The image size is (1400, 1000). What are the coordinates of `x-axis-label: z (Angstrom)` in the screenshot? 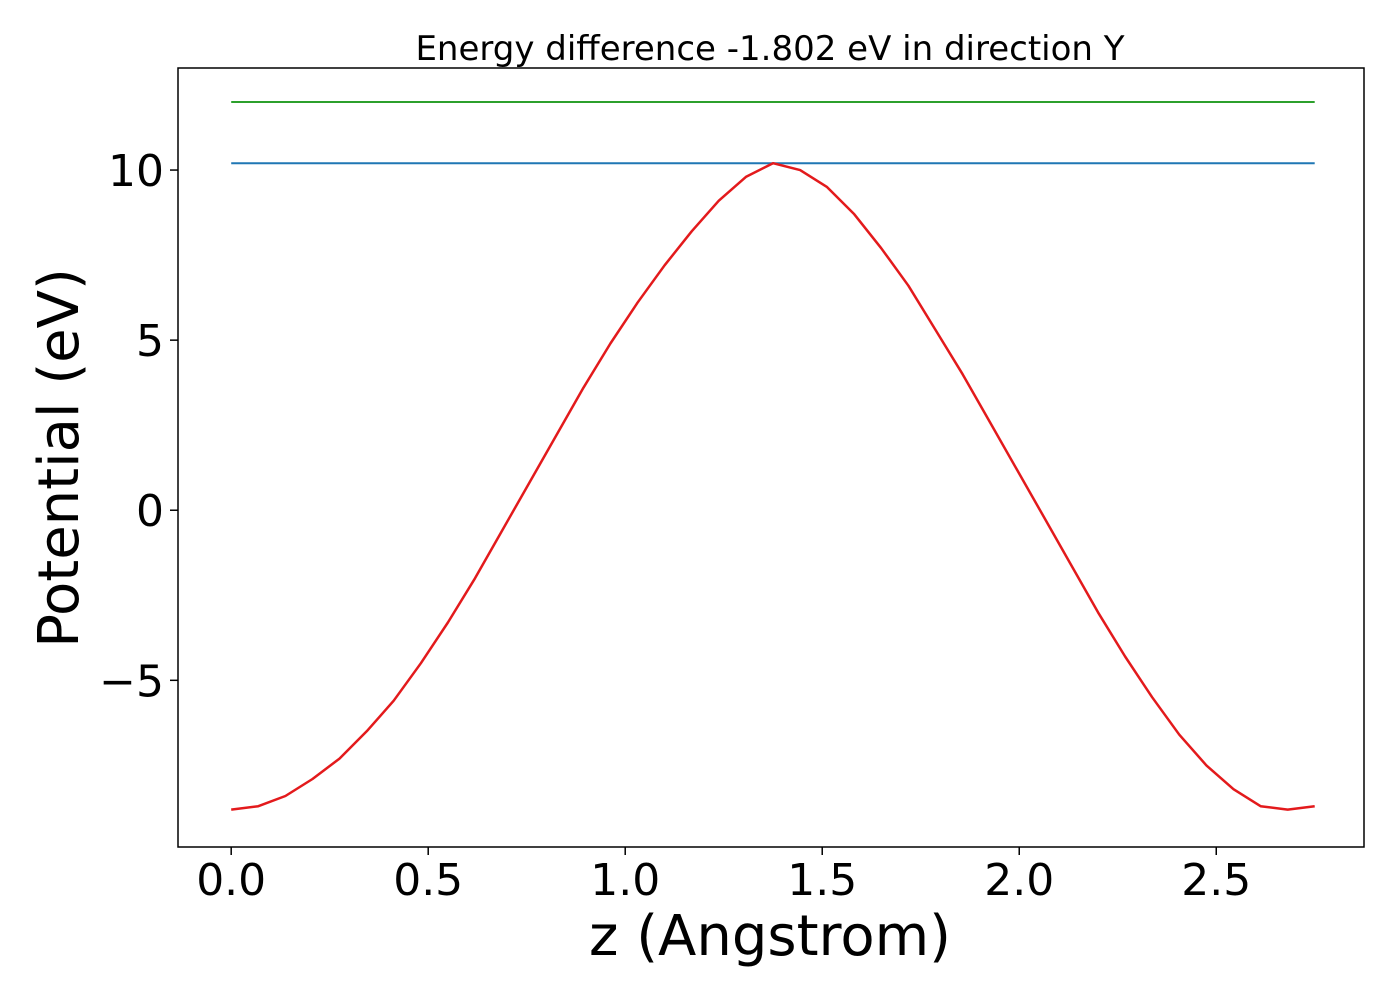 It's located at (770, 936).